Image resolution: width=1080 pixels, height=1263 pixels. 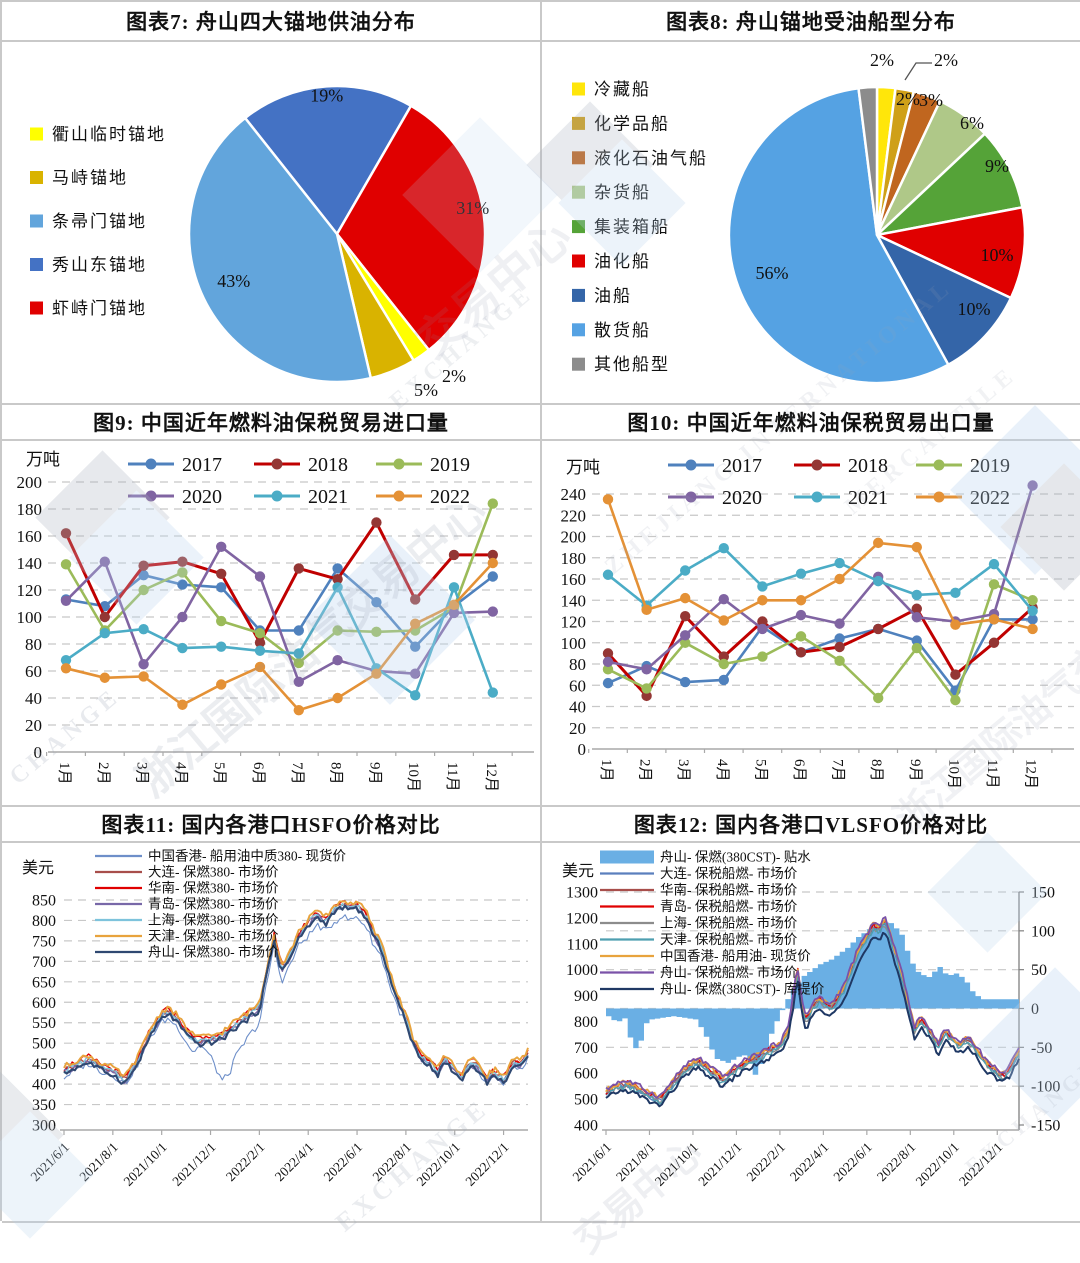 I want to click on svg-text: 11月, so click(x=992, y=773).